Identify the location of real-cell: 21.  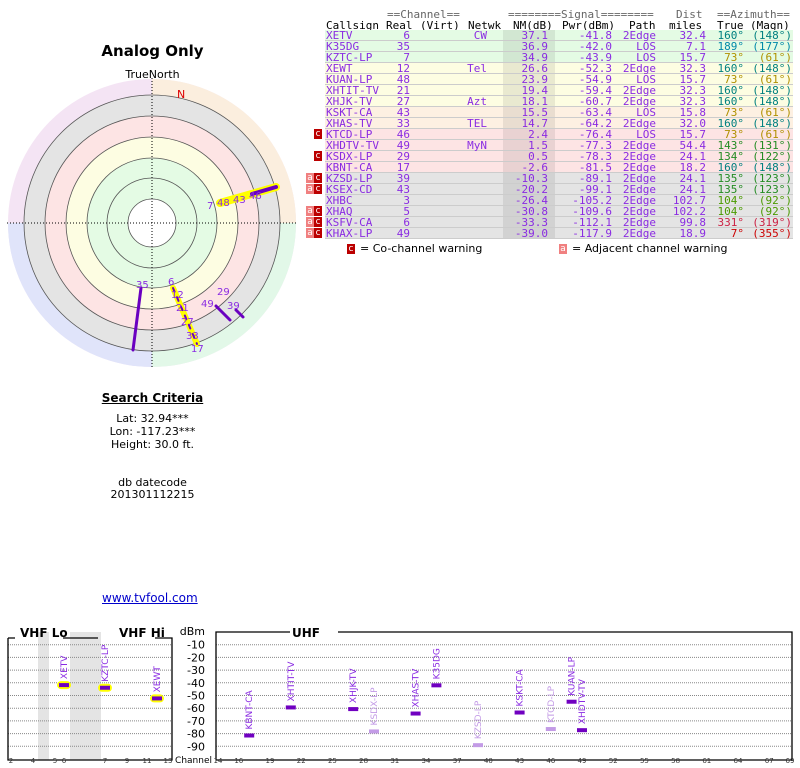
(403, 90).